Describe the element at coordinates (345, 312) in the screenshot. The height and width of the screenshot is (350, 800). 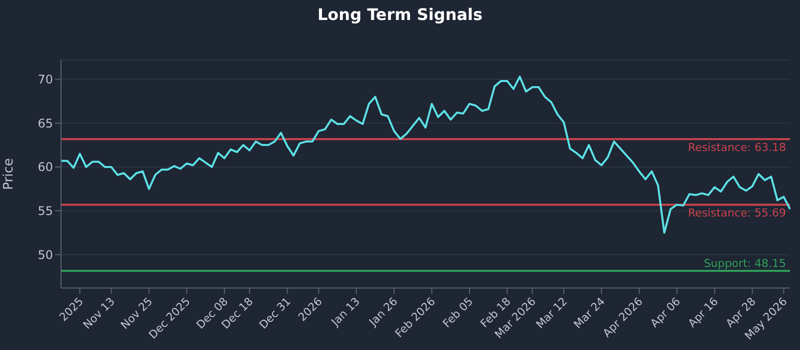
I see `x-tick-label: Jan 13` at that location.